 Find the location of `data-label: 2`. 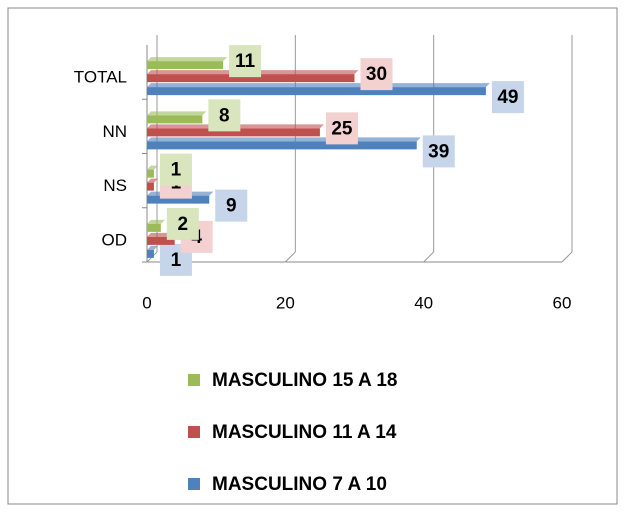

data-label: 2 is located at coordinates (183, 224).